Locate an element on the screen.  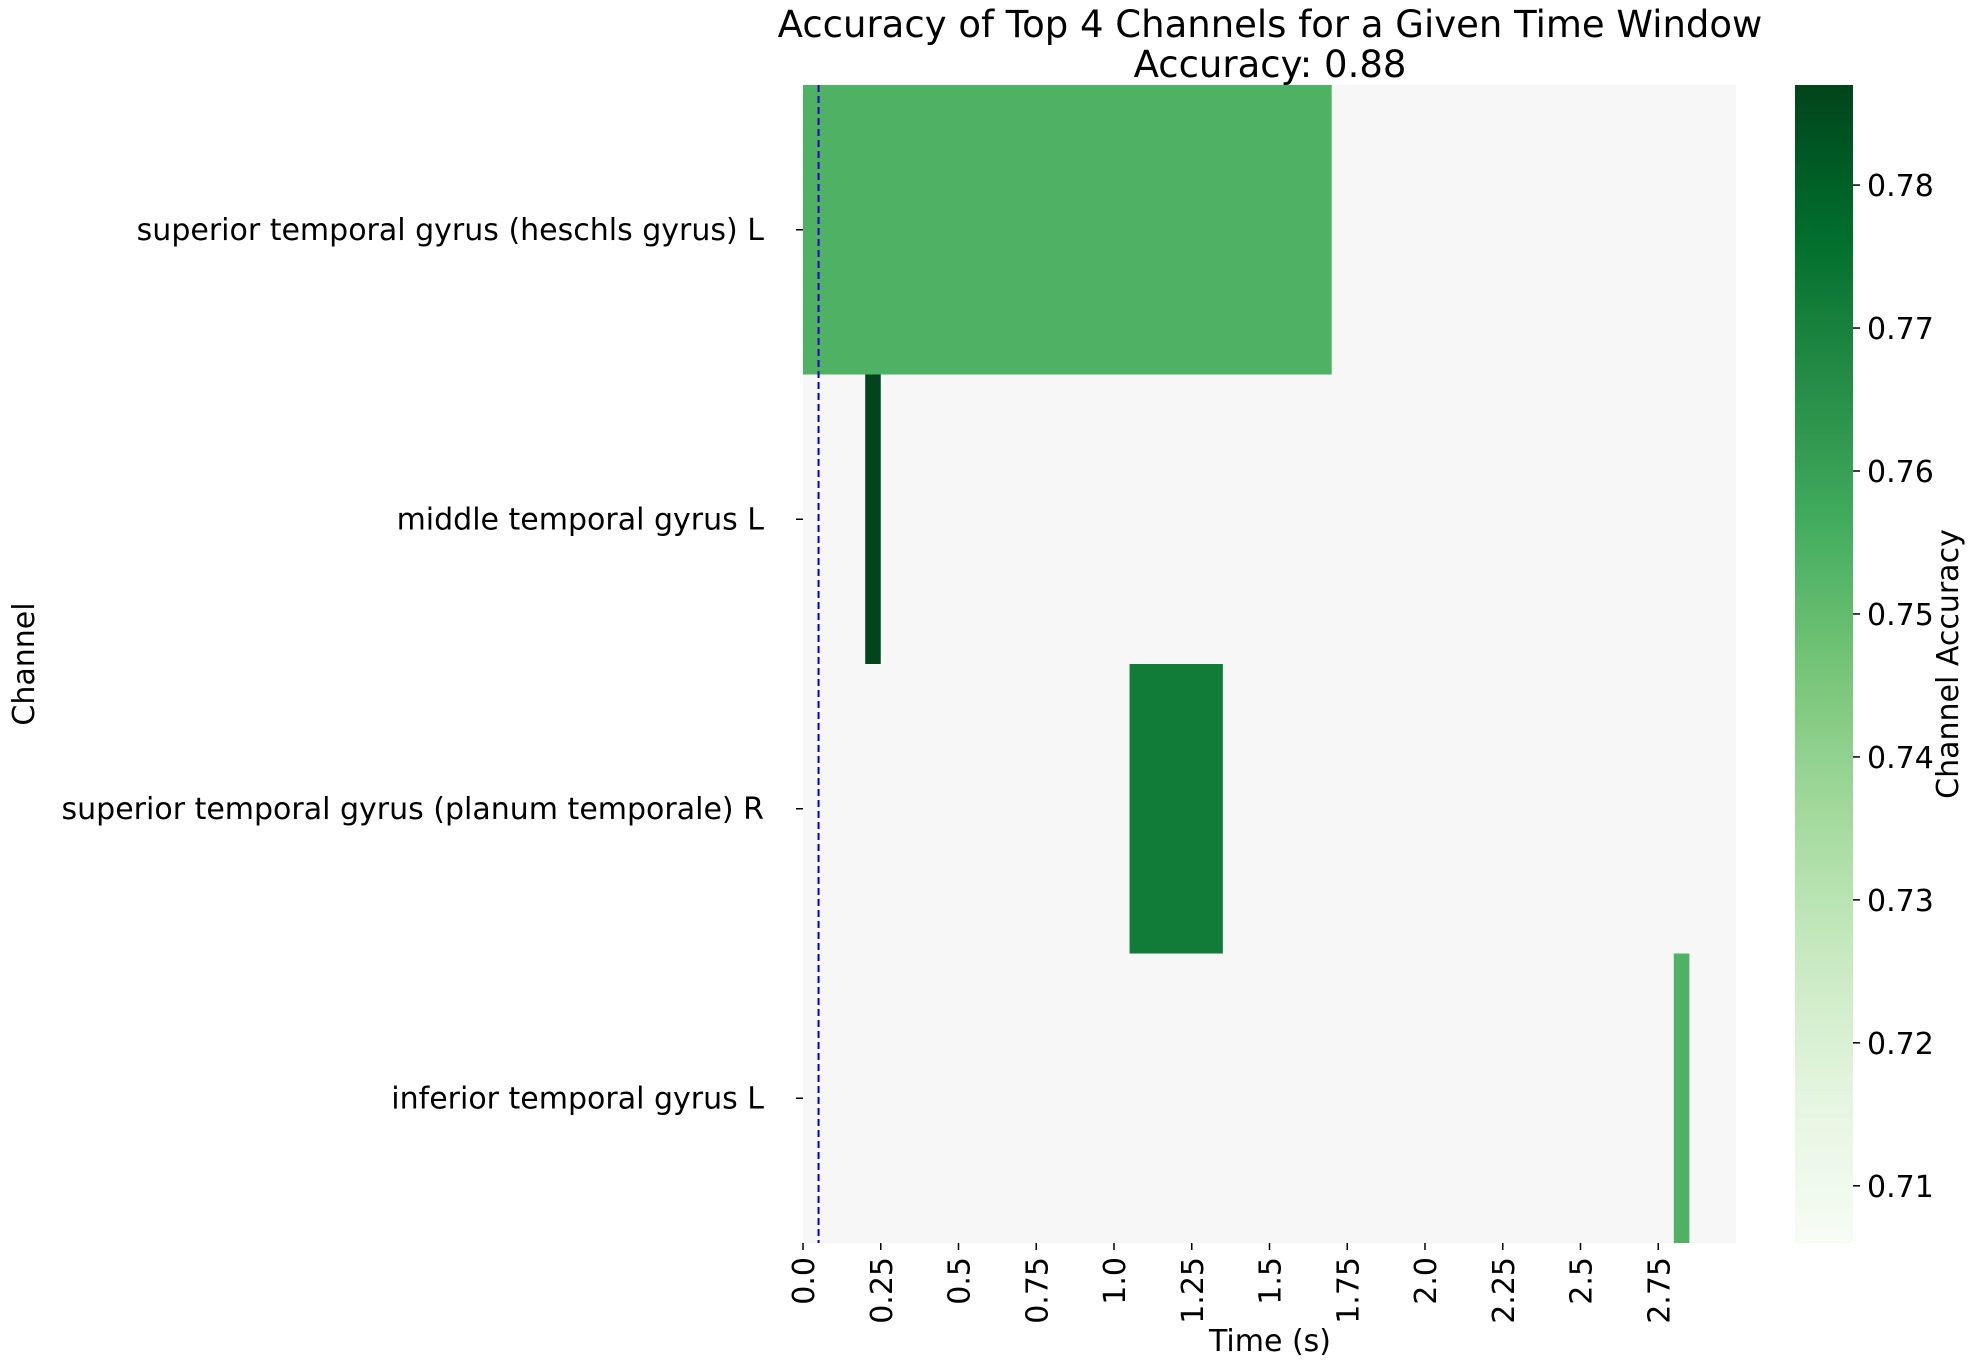
x-tick-label: 0.75 is located at coordinates (1037, 1290).